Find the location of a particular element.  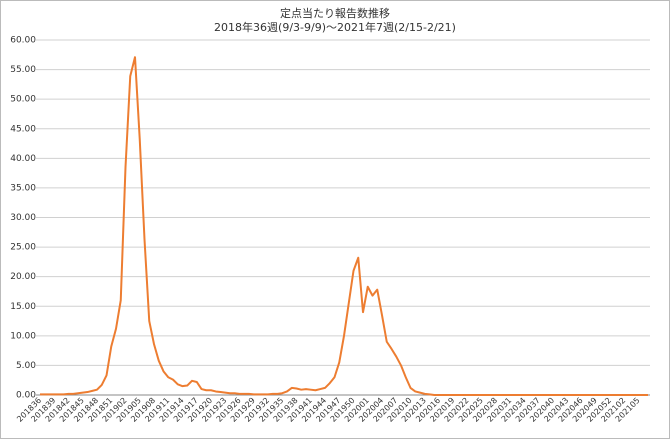

y-tick-label: 10.00 is located at coordinates (23, 336).